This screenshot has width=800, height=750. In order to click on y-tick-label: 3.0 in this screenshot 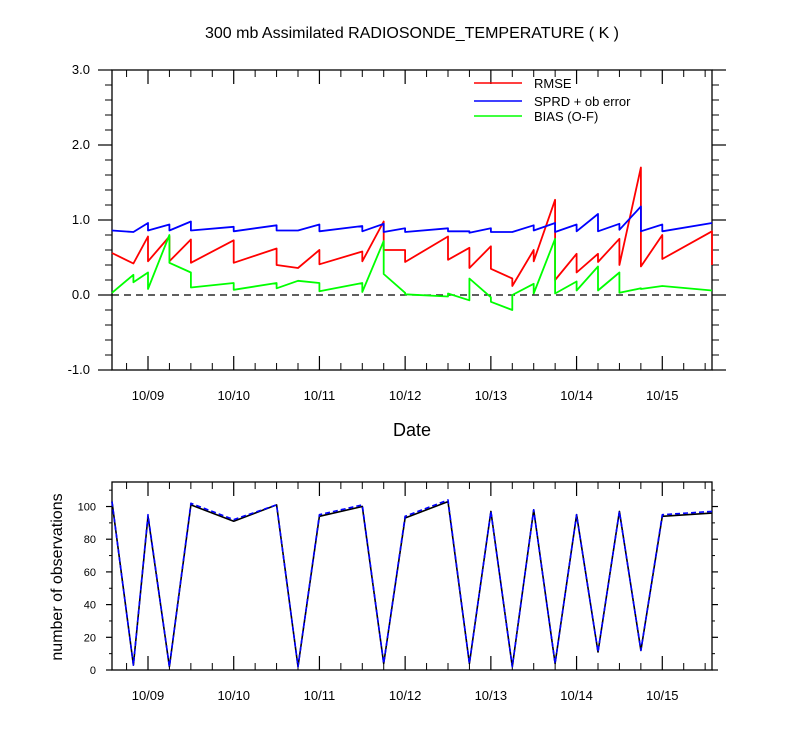, I will do `click(81, 69)`.